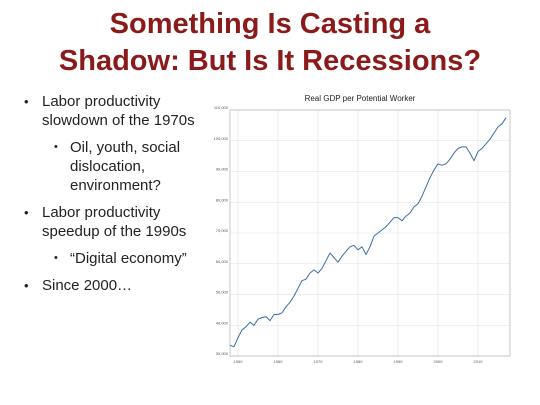 This screenshot has width=540, height=405. What do you see at coordinates (221, 107) in the screenshot?
I see `y-tick-label: 110,000` at bounding box center [221, 107].